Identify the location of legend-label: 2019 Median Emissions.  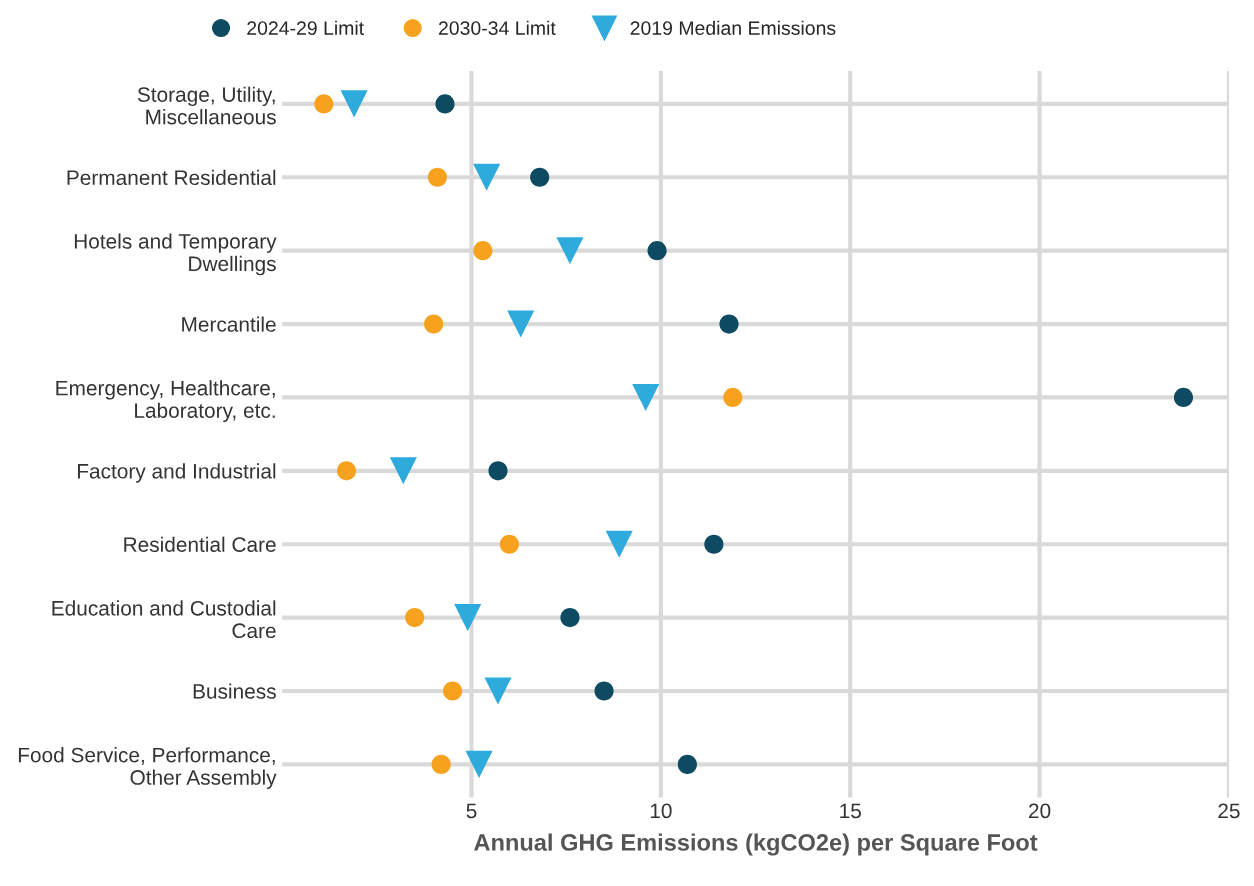
(733, 28).